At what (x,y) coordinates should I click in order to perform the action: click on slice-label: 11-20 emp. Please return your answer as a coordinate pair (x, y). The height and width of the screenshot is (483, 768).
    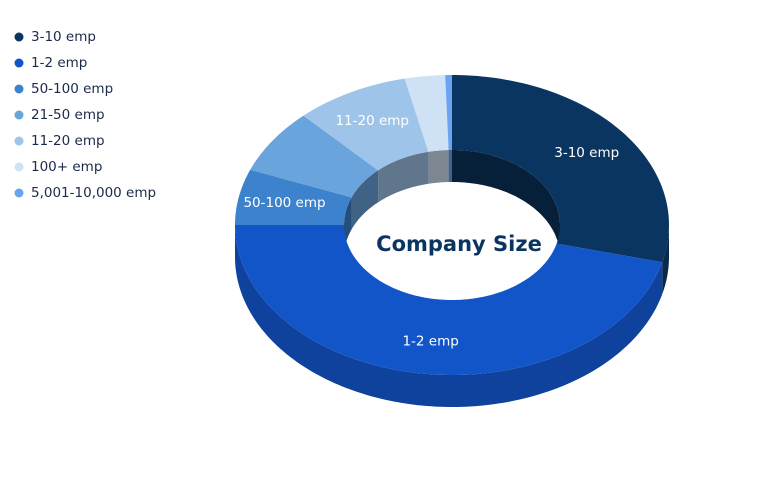
    Looking at the image, I should click on (372, 121).